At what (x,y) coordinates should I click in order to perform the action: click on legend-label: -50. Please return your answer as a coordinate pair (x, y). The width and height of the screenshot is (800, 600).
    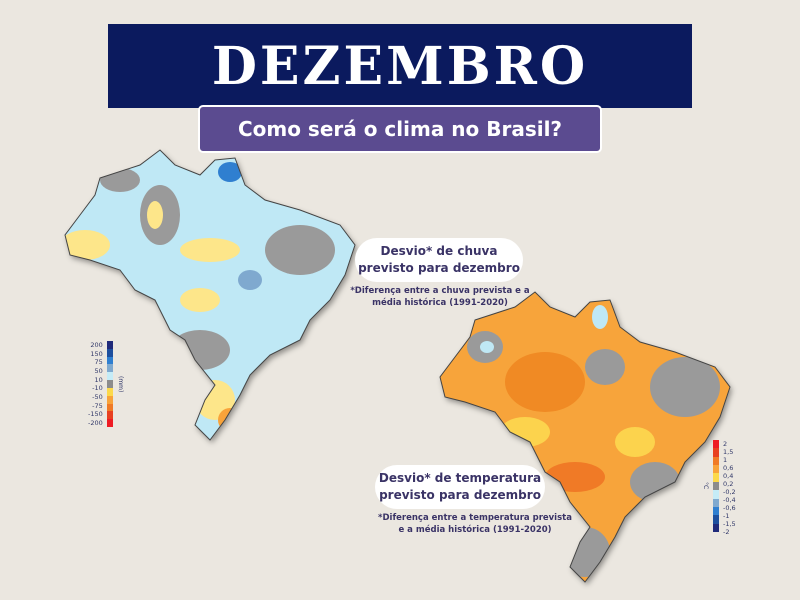
    Looking at the image, I should click on (97, 396).